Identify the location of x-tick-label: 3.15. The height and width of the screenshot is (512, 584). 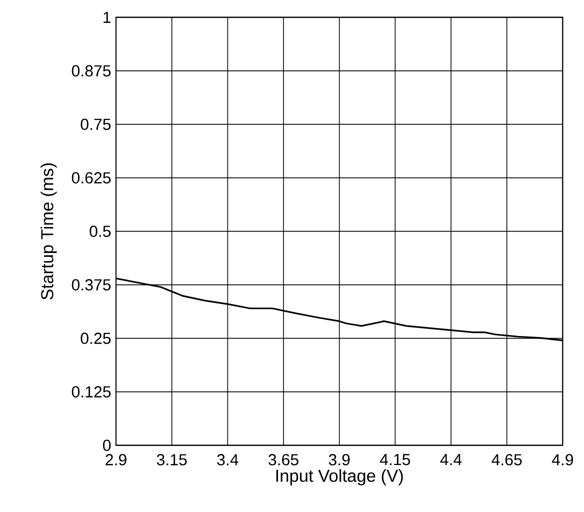
(171, 460).